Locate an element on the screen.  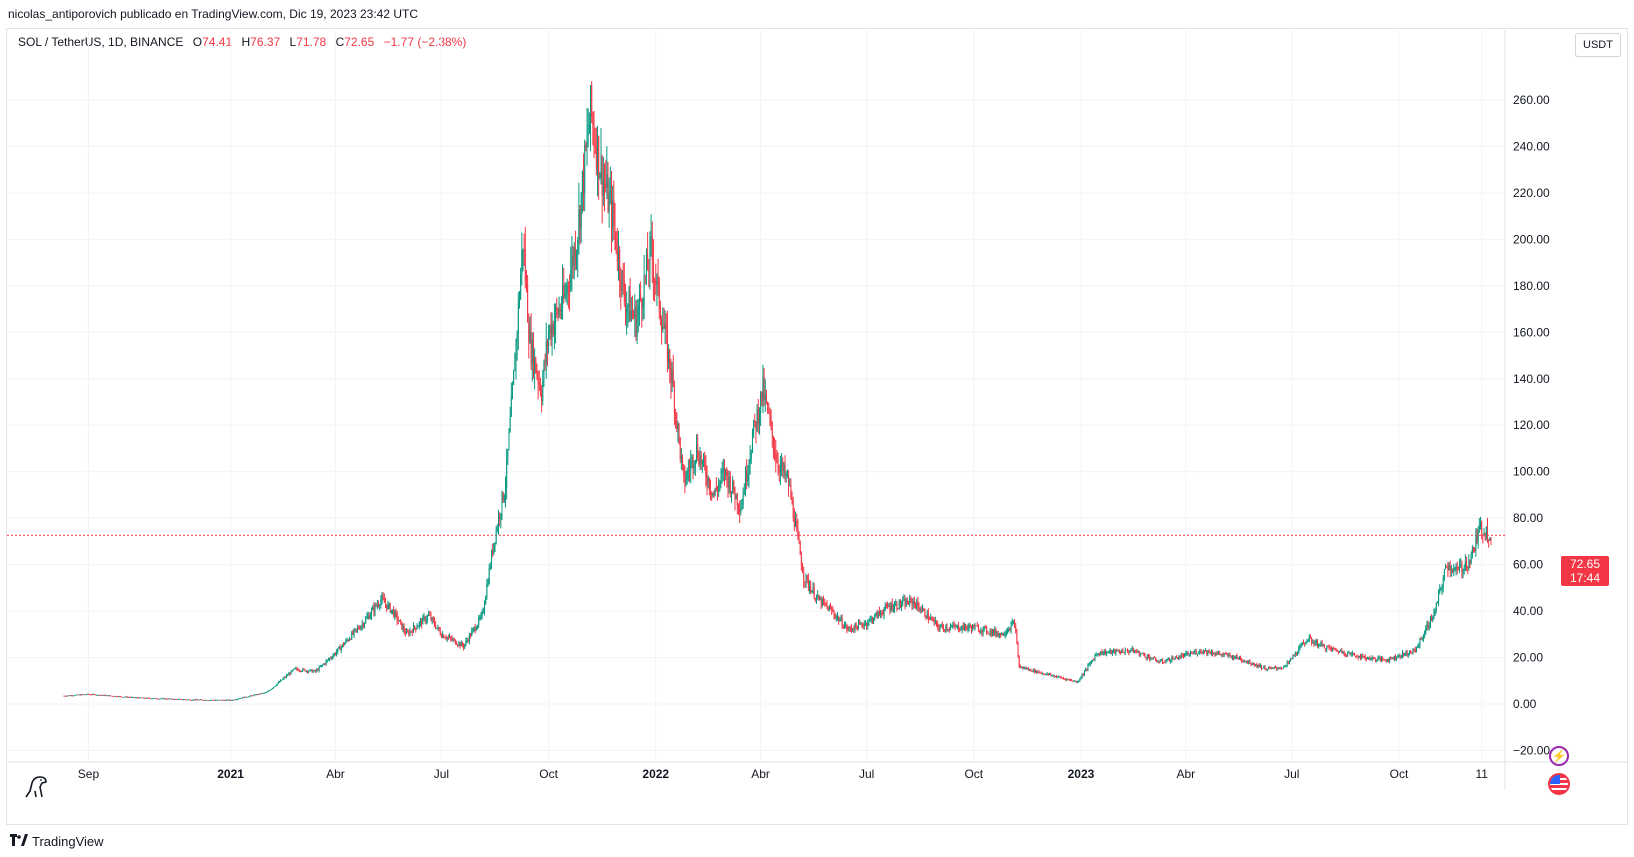
x-tick-label: Abr is located at coordinates (760, 774).